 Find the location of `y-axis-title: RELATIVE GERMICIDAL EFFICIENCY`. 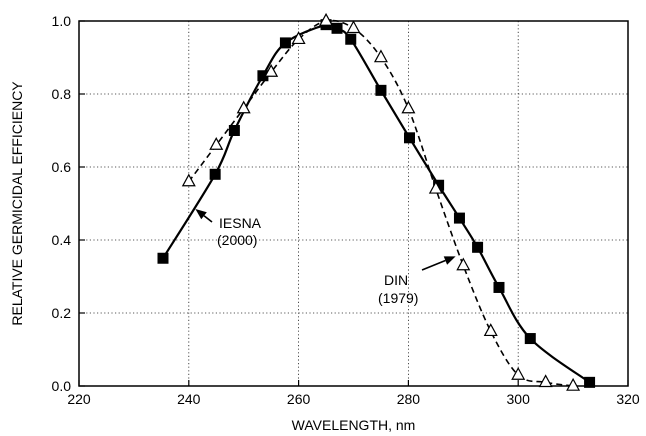

y-axis-title: RELATIVE GERMICIDAL EFFICIENCY is located at coordinates (17, 203).